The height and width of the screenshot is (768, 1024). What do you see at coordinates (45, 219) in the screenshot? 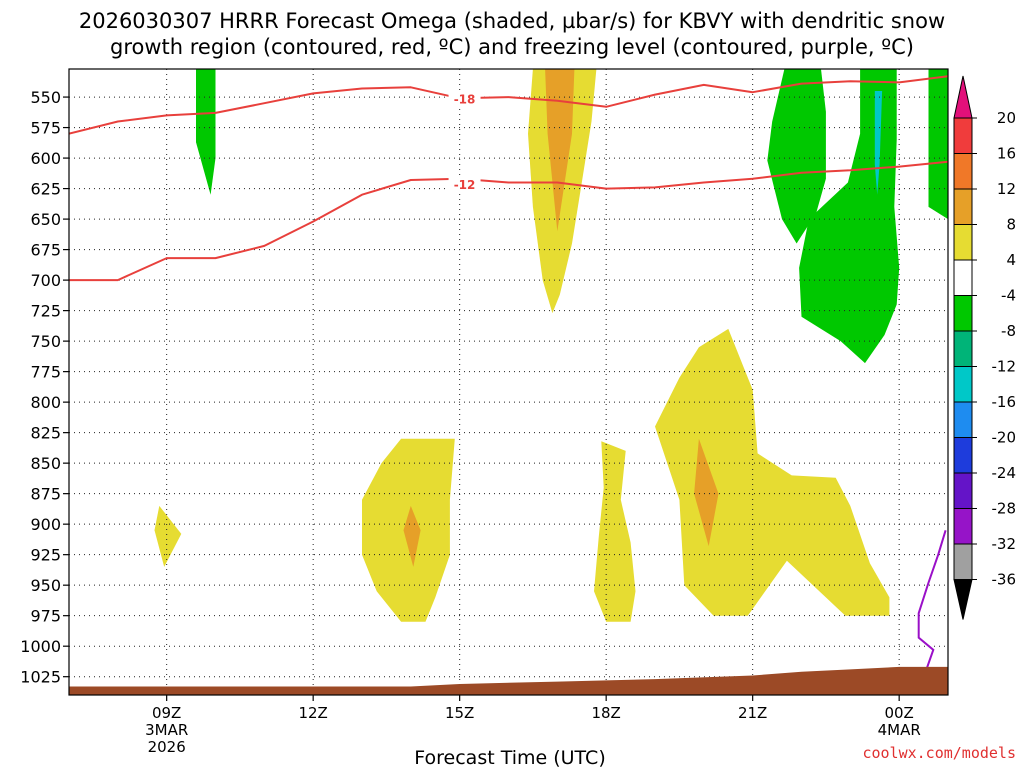
I see `y-tick-label: 650` at bounding box center [45, 219].